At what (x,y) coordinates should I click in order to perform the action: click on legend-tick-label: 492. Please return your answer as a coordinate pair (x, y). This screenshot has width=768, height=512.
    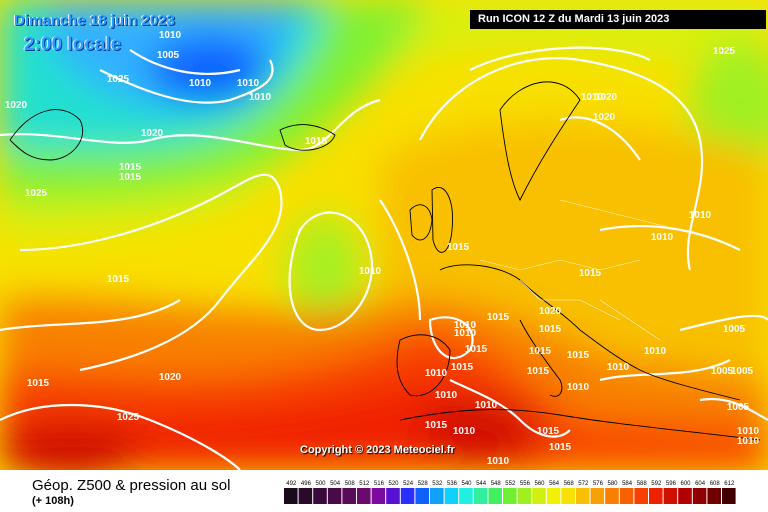
    Looking at the image, I should click on (291, 484).